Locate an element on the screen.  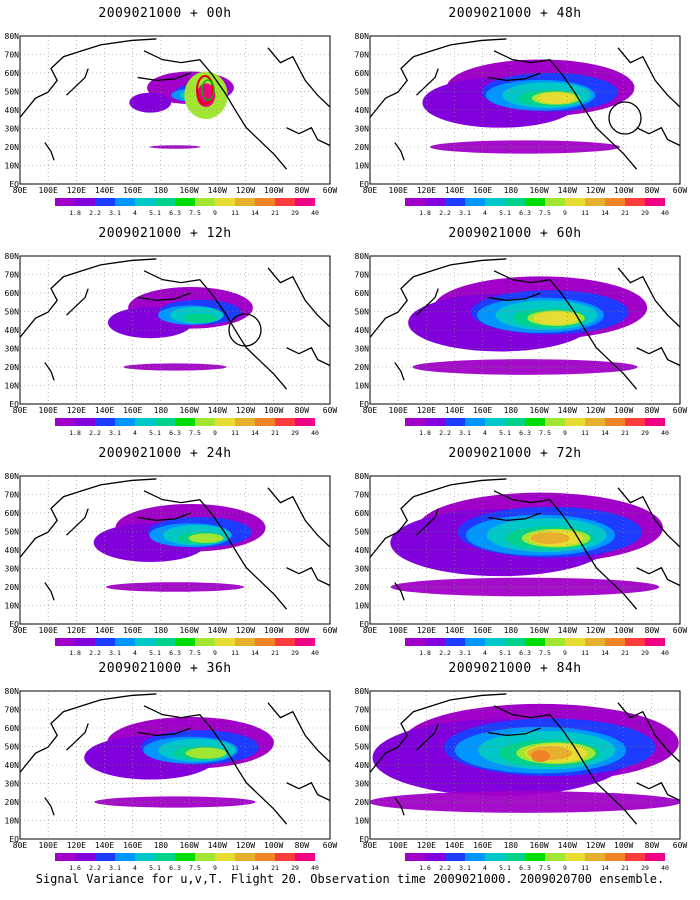
colorbar-label: 7.5 is located at coordinates (195, 653).